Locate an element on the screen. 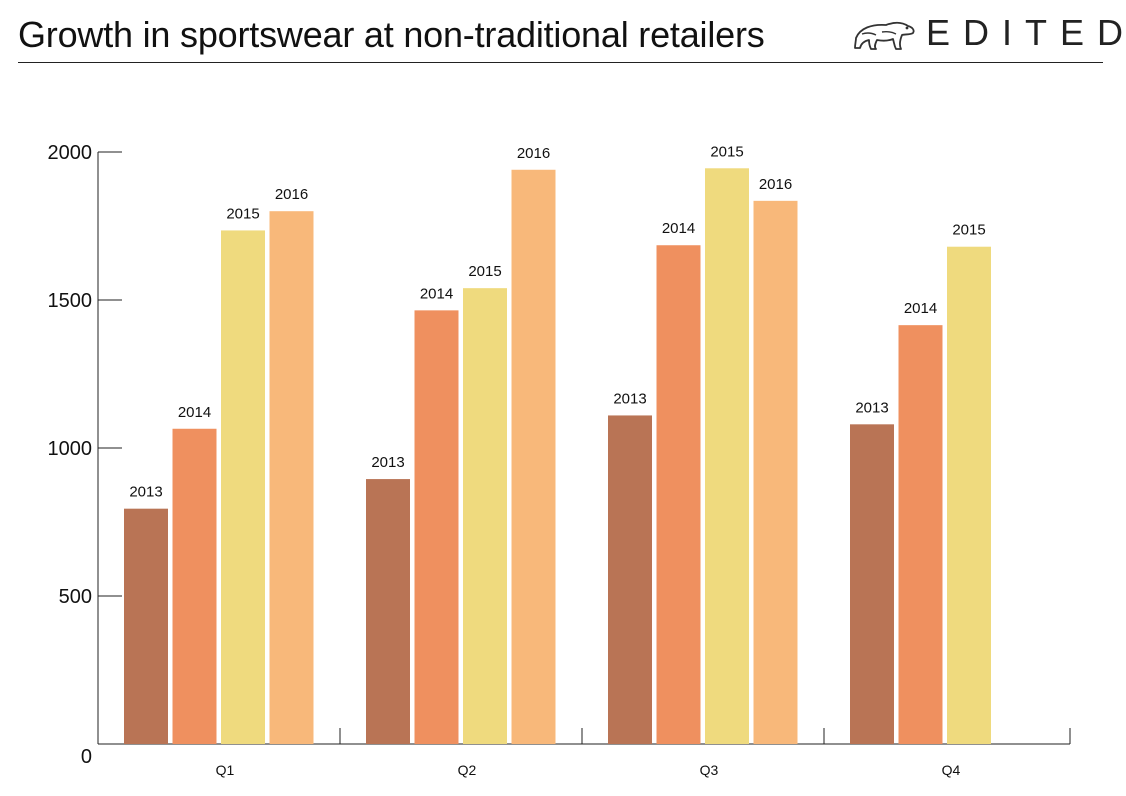 The width and height of the screenshot is (1126, 796). bar-q1-2014 is located at coordinates (194, 586).